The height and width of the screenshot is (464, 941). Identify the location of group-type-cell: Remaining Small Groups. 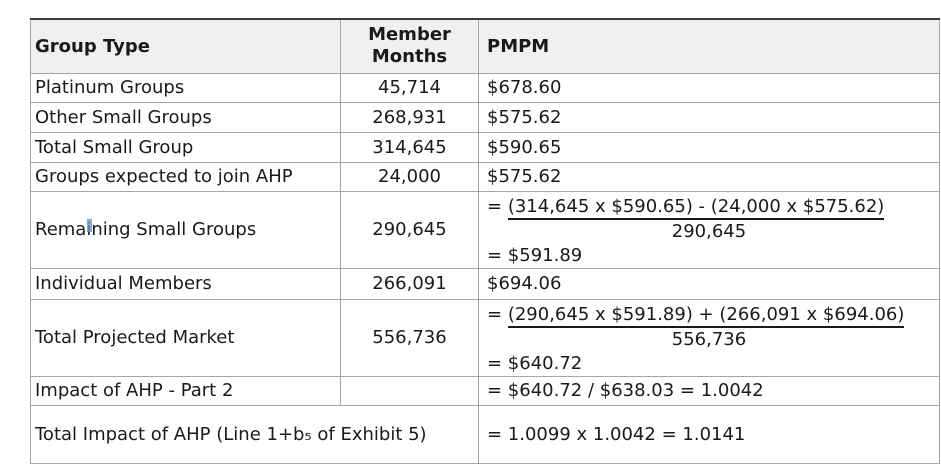
(185, 229).